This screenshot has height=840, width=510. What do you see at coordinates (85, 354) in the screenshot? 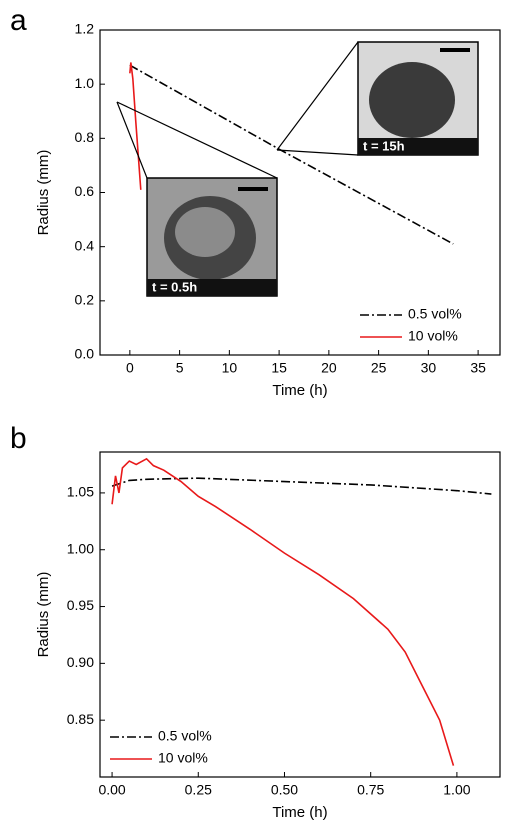
I see `y-tick-label: 0.0` at bounding box center [85, 354].